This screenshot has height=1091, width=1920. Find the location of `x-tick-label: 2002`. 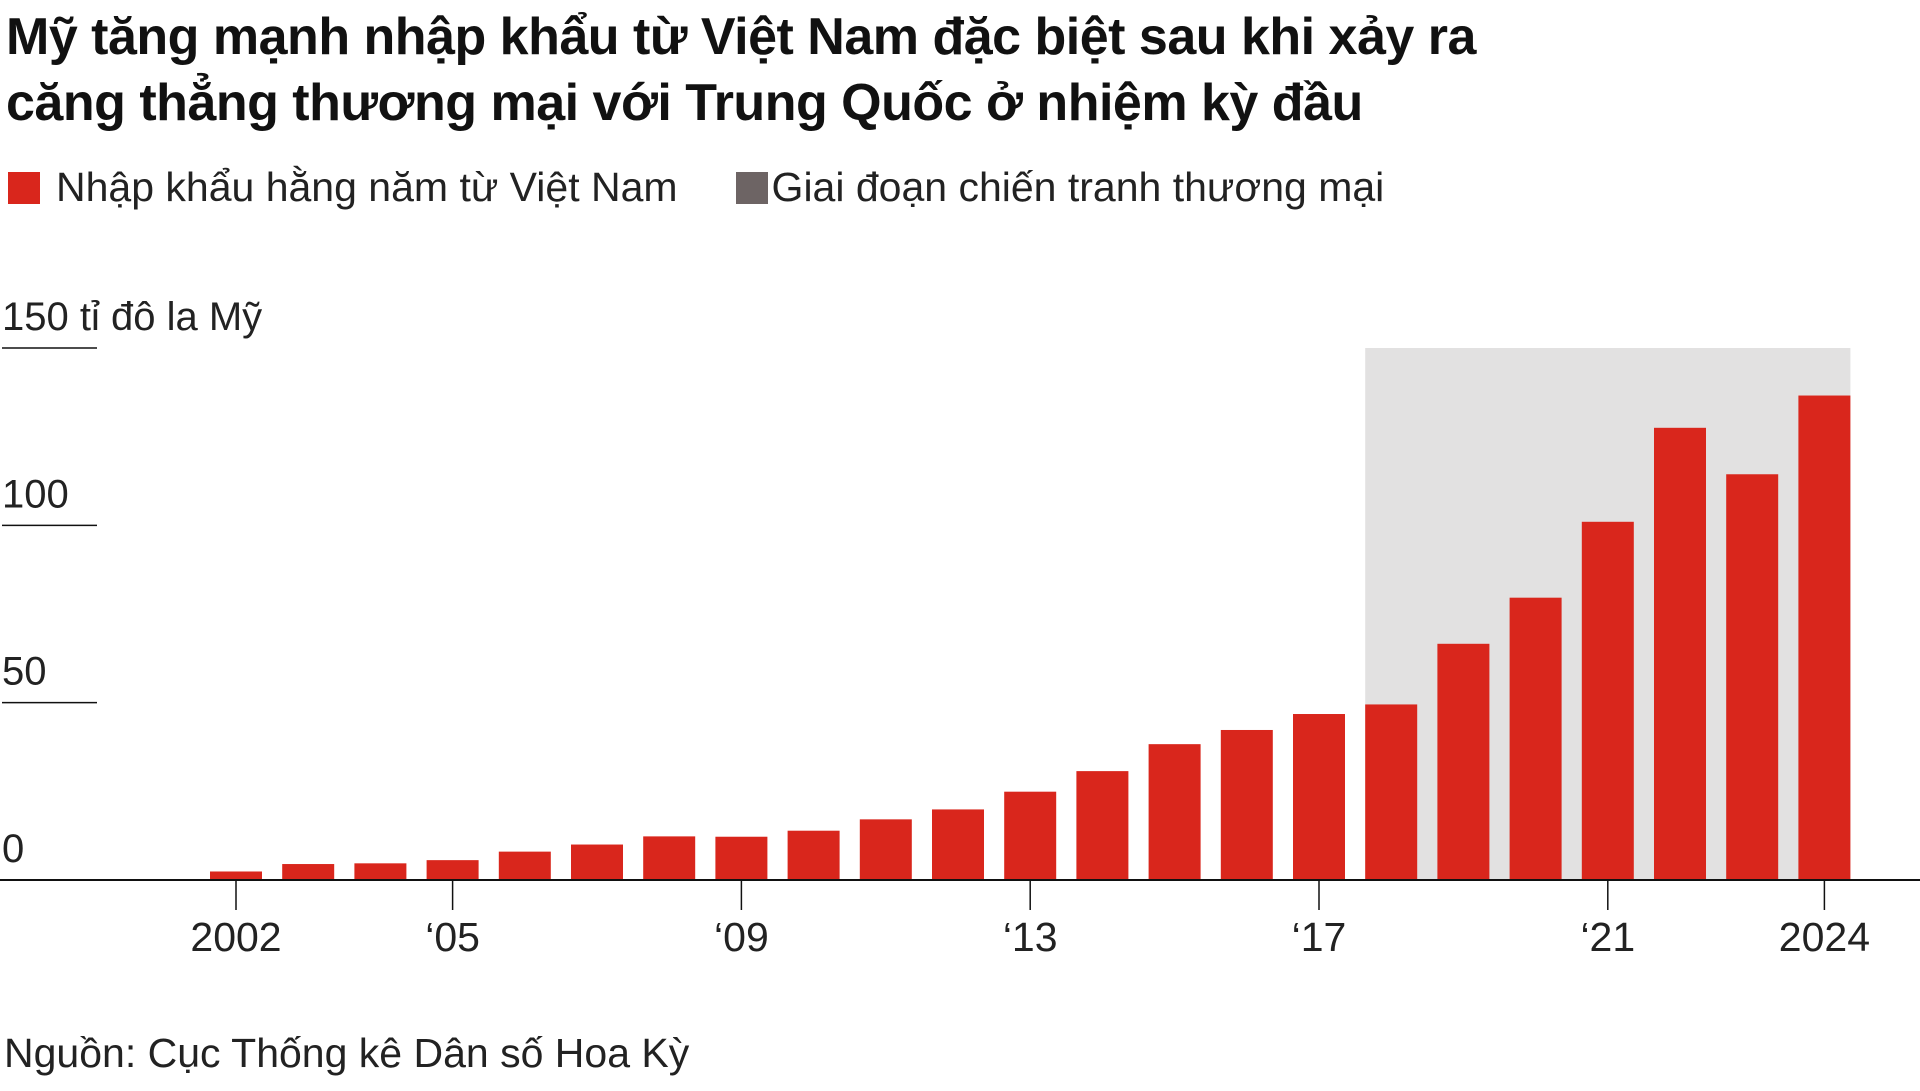

x-tick-label: 2002 is located at coordinates (235, 937).